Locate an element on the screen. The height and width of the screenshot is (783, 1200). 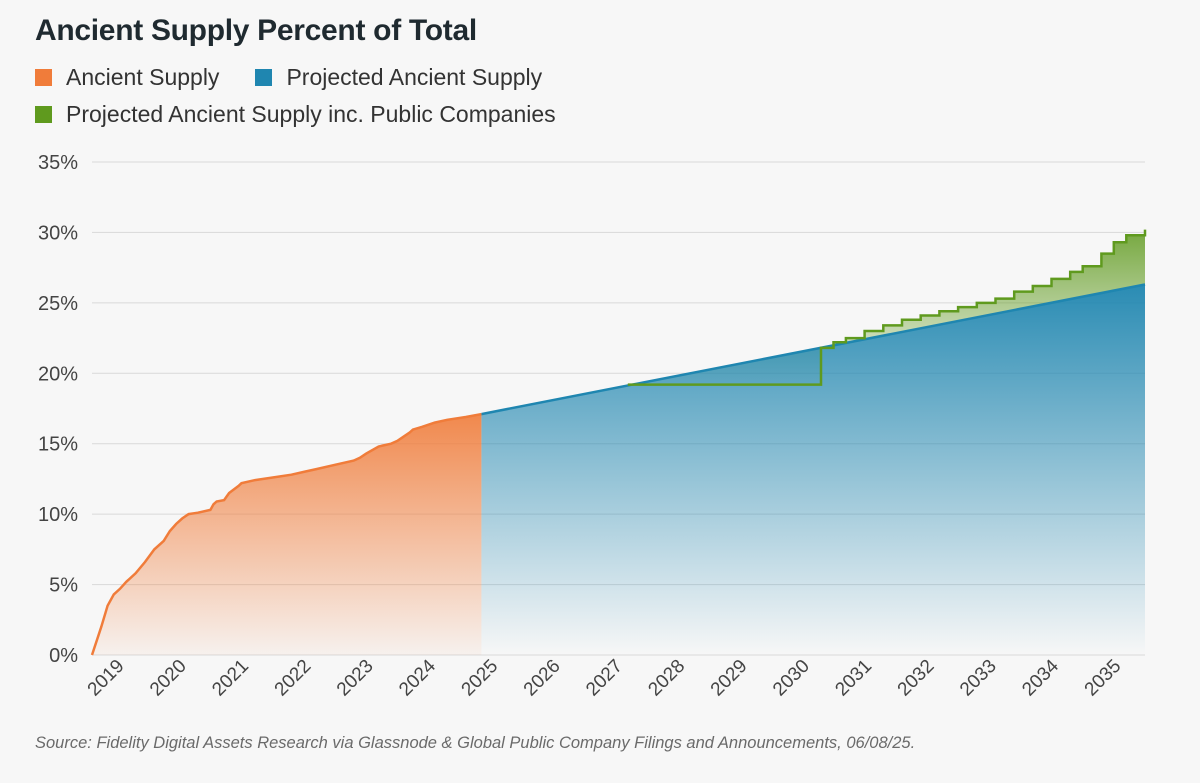
x-tick-label-2025: 2025 is located at coordinates (480, 678).